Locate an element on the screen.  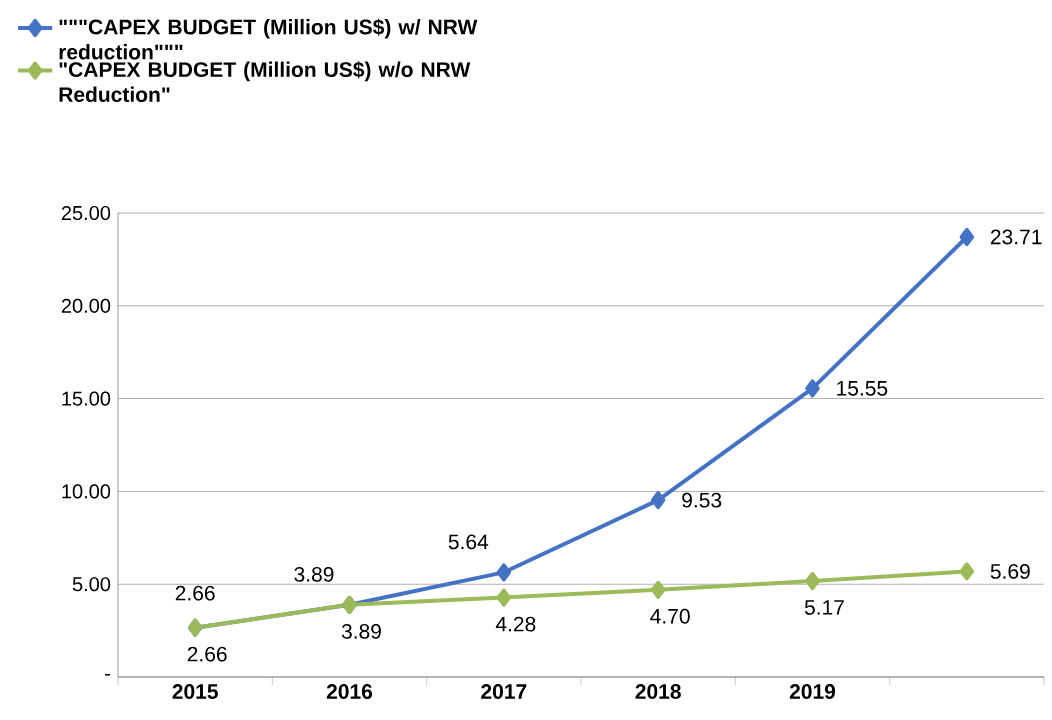
data-label: 5.69 is located at coordinates (1010, 571).